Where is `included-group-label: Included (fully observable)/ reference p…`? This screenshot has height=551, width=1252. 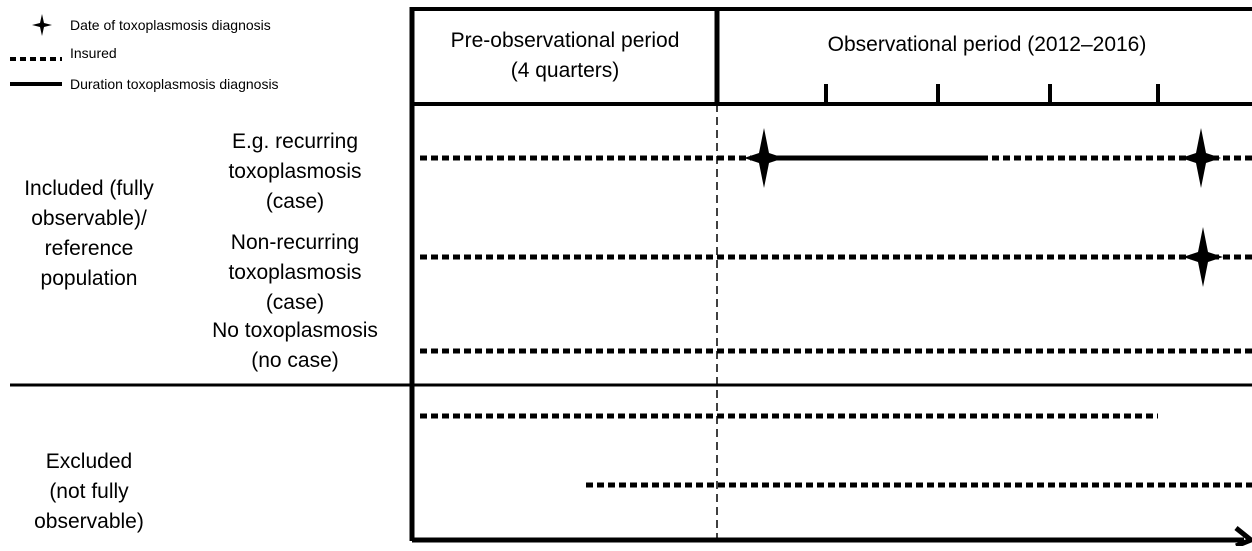
included-group-label: Included (fully observable)/ reference p… is located at coordinates (89, 233).